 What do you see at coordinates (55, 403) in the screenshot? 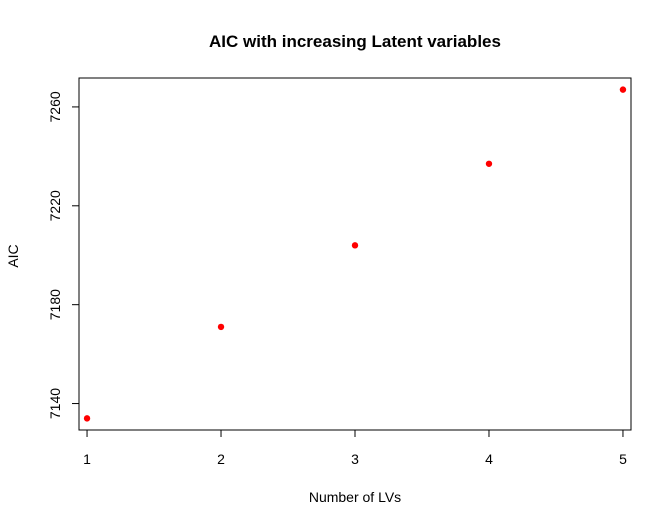
I see `y-tick-label: 7140` at bounding box center [55, 403].